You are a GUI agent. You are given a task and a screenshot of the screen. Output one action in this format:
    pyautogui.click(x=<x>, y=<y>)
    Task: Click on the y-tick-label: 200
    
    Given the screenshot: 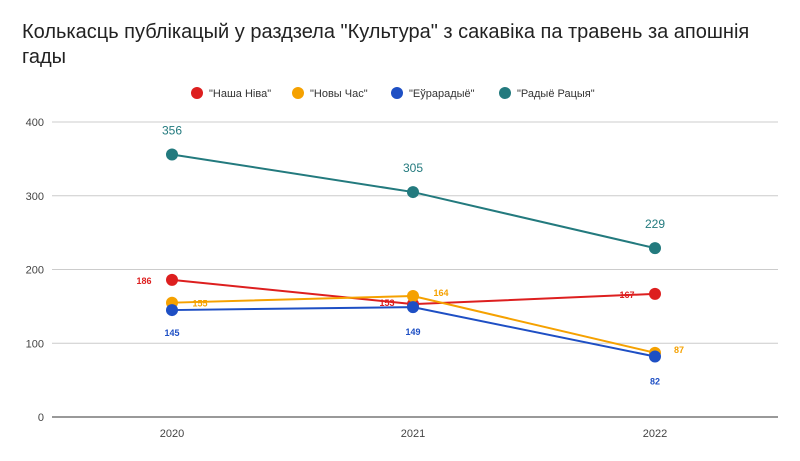 What is the action you would take?
    pyautogui.click(x=35, y=271)
    